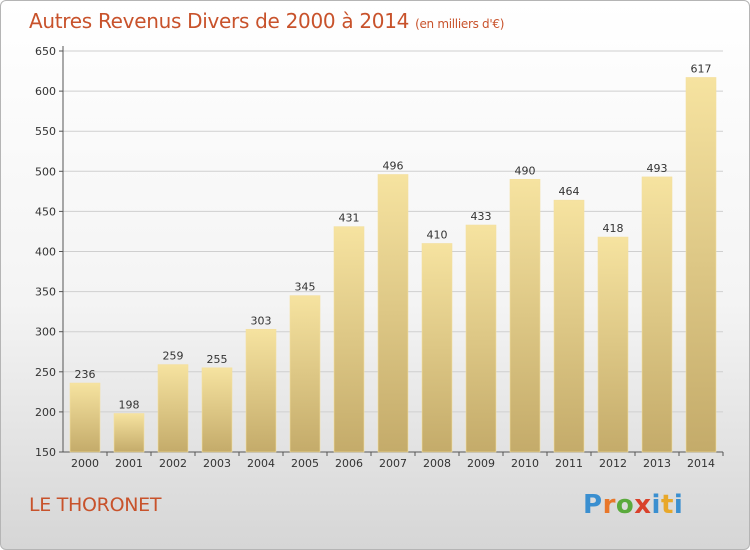 The image size is (750, 550). What do you see at coordinates (85, 374) in the screenshot?
I see `value-label-2000: 236` at bounding box center [85, 374].